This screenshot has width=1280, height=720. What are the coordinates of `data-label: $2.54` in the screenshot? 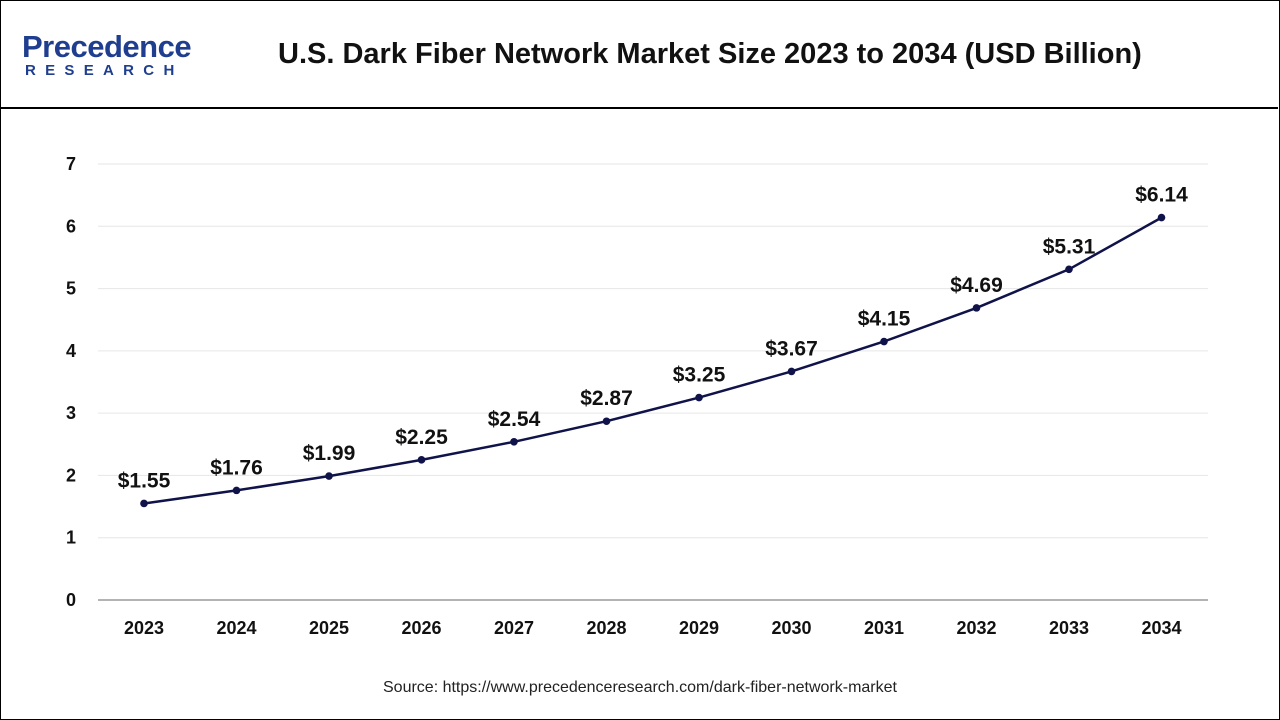 It's located at (514, 419).